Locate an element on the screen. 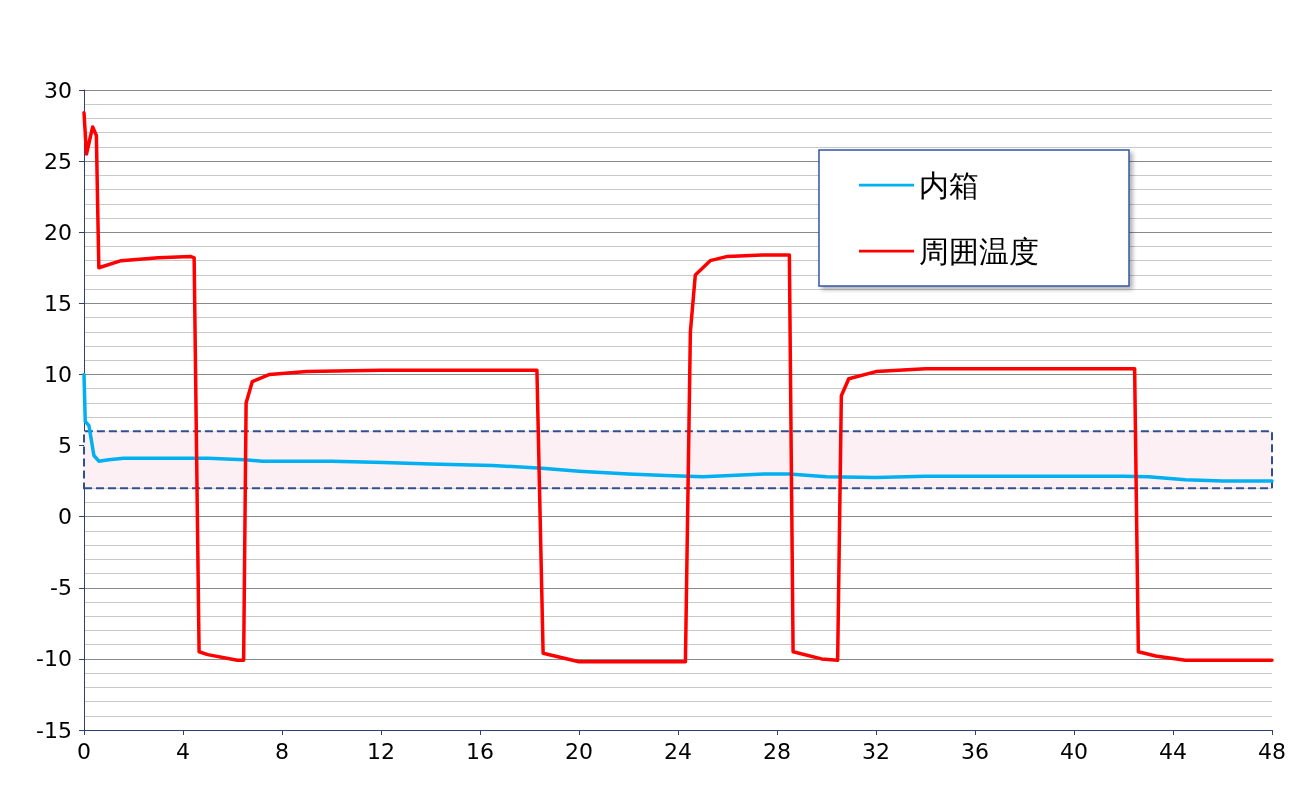 This screenshot has width=1304, height=785. x-tick-label: 28 is located at coordinates (777, 751).